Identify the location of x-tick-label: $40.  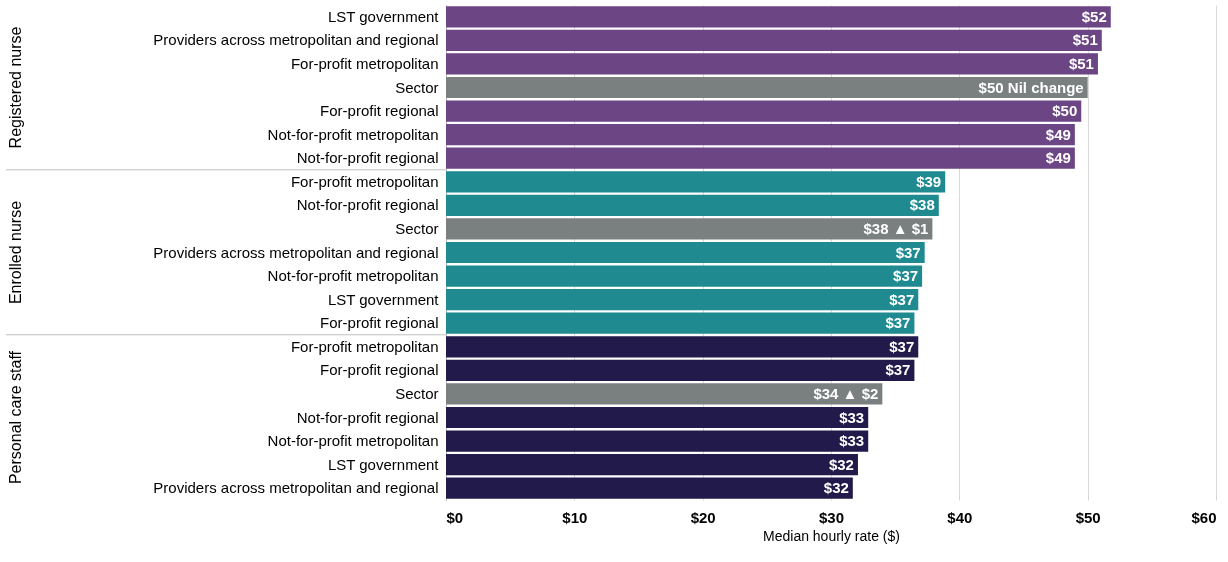
(960, 517).